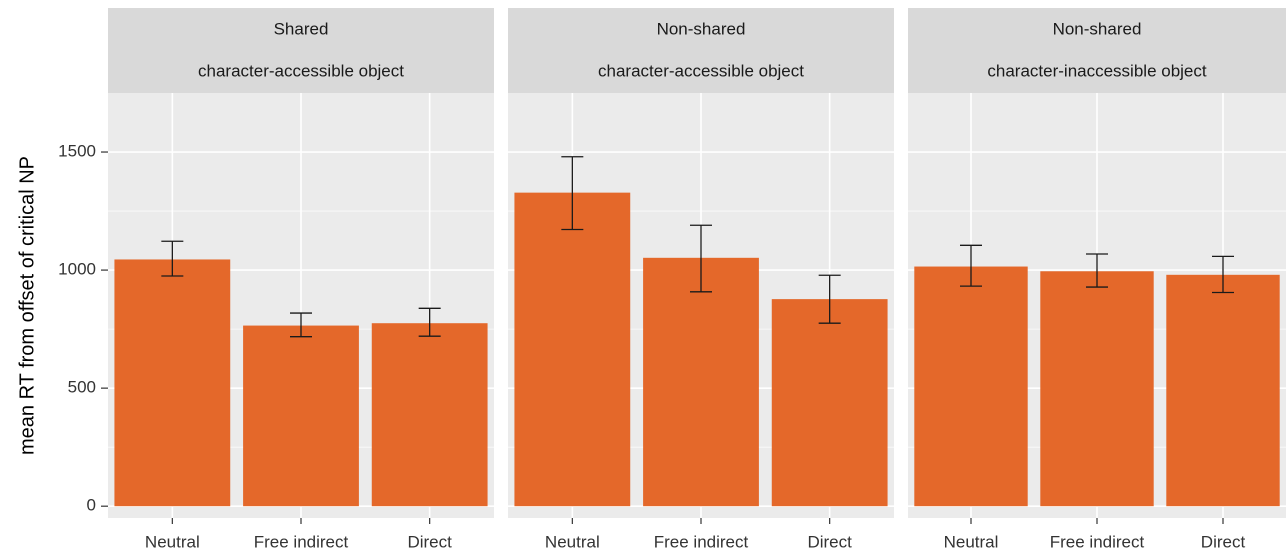 This screenshot has width=1286, height=557. Describe the element at coordinates (77, 151) in the screenshot. I see `y-tick-label: 1500` at that location.